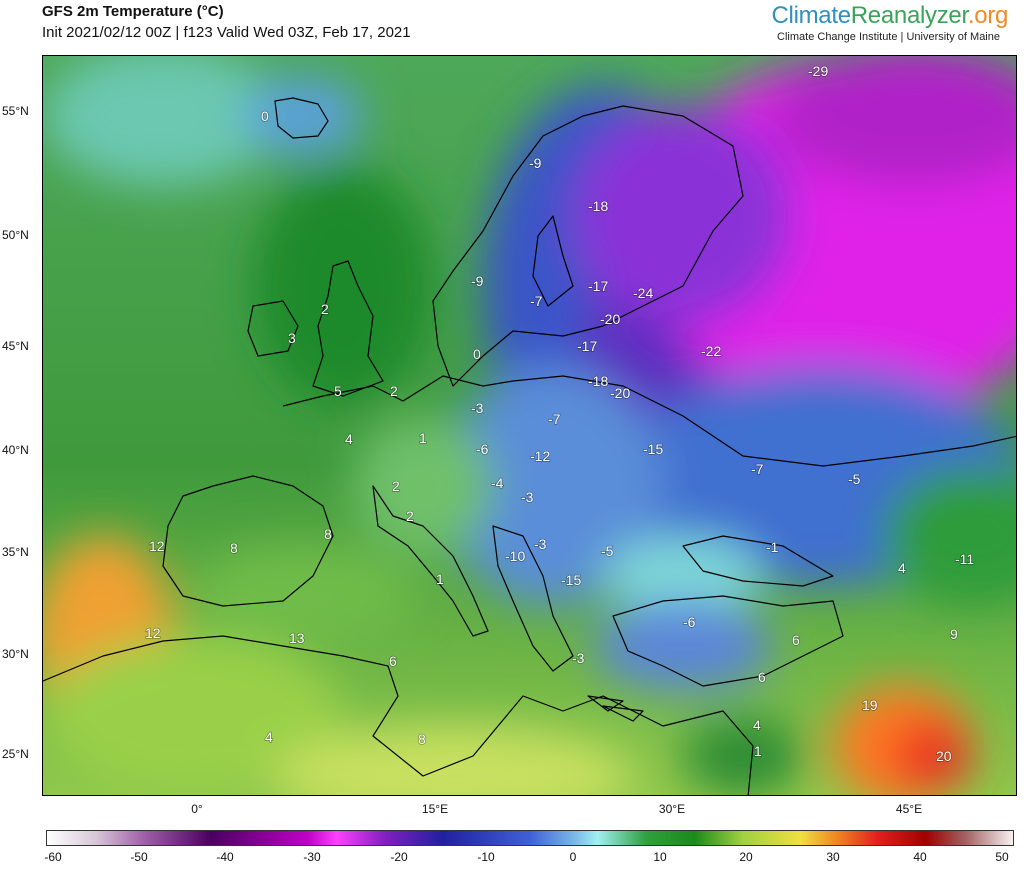  Describe the element at coordinates (573, 857) in the screenshot. I see `colorbar-tick: 0` at that location.